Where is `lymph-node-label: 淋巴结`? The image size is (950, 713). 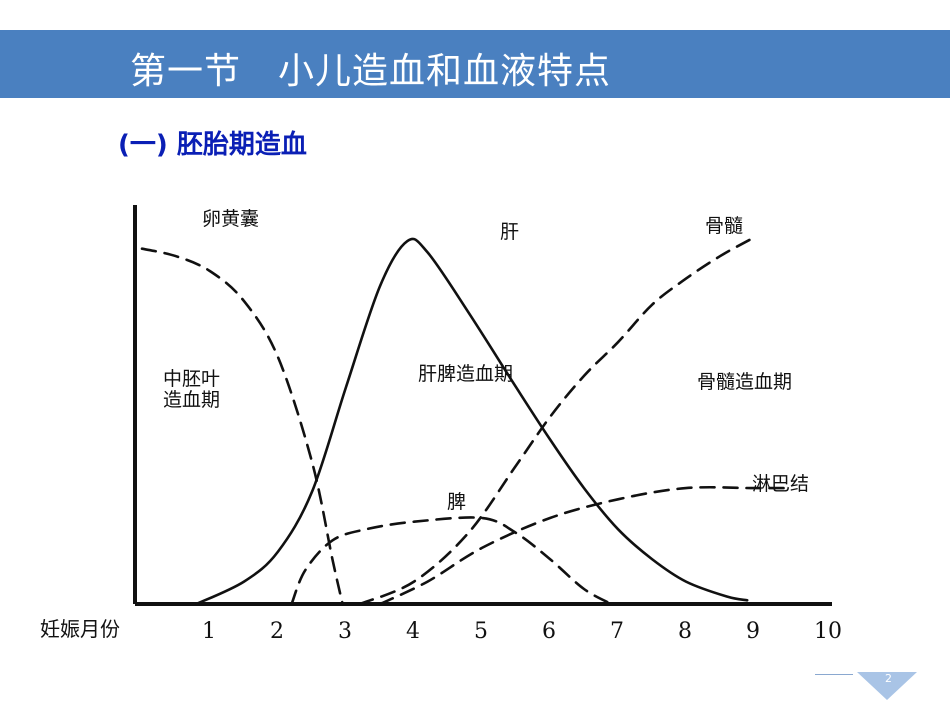 lymph-node-label: 淋巴结 is located at coordinates (780, 484).